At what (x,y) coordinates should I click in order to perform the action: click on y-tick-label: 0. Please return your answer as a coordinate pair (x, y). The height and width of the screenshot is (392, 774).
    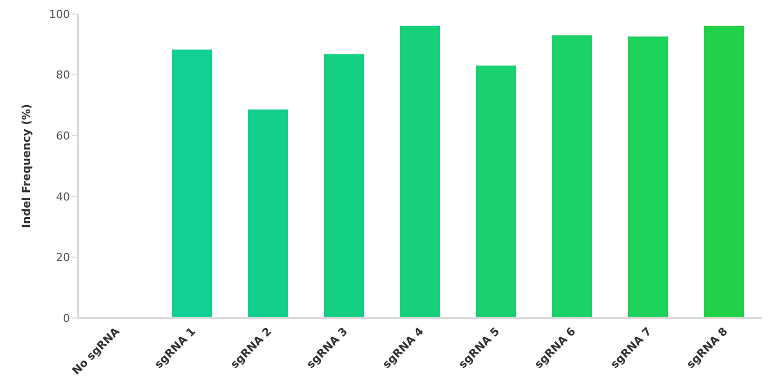
    Looking at the image, I should click on (66, 318).